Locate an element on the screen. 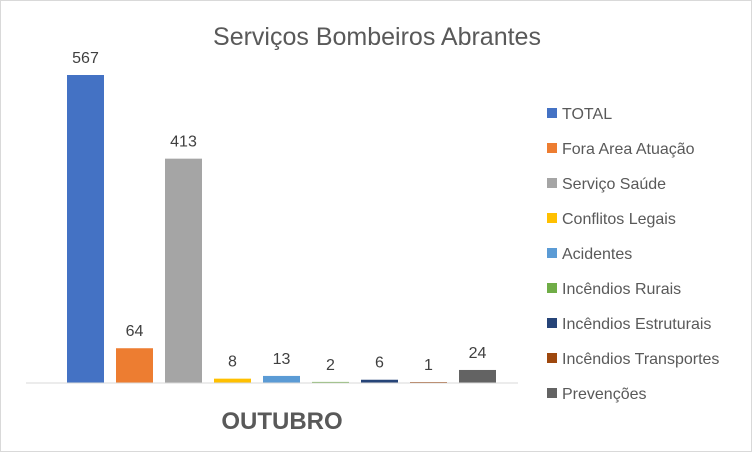 The image size is (752, 452). legend-swatch-fora-area-atuacao is located at coordinates (552, 148).